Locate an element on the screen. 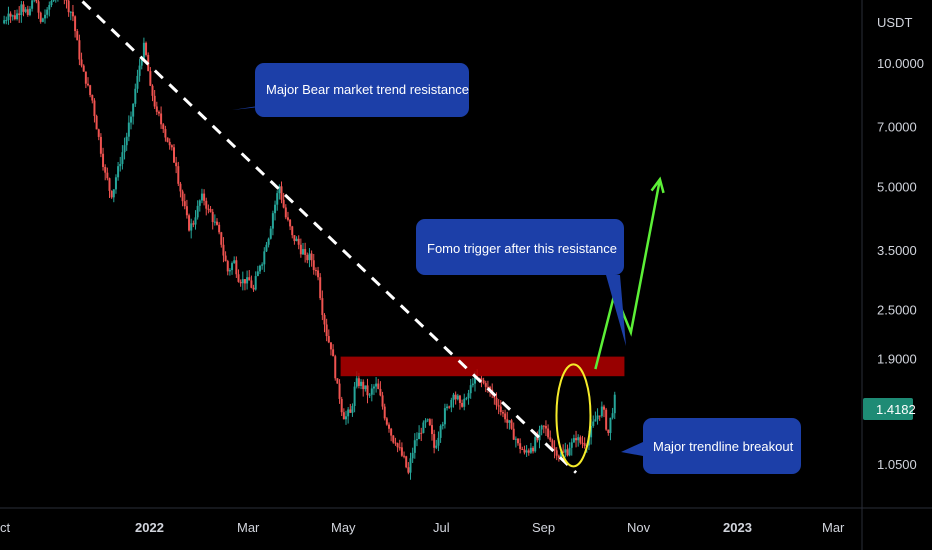 The width and height of the screenshot is (932, 550). time-tick-label: Nov is located at coordinates (639, 527).